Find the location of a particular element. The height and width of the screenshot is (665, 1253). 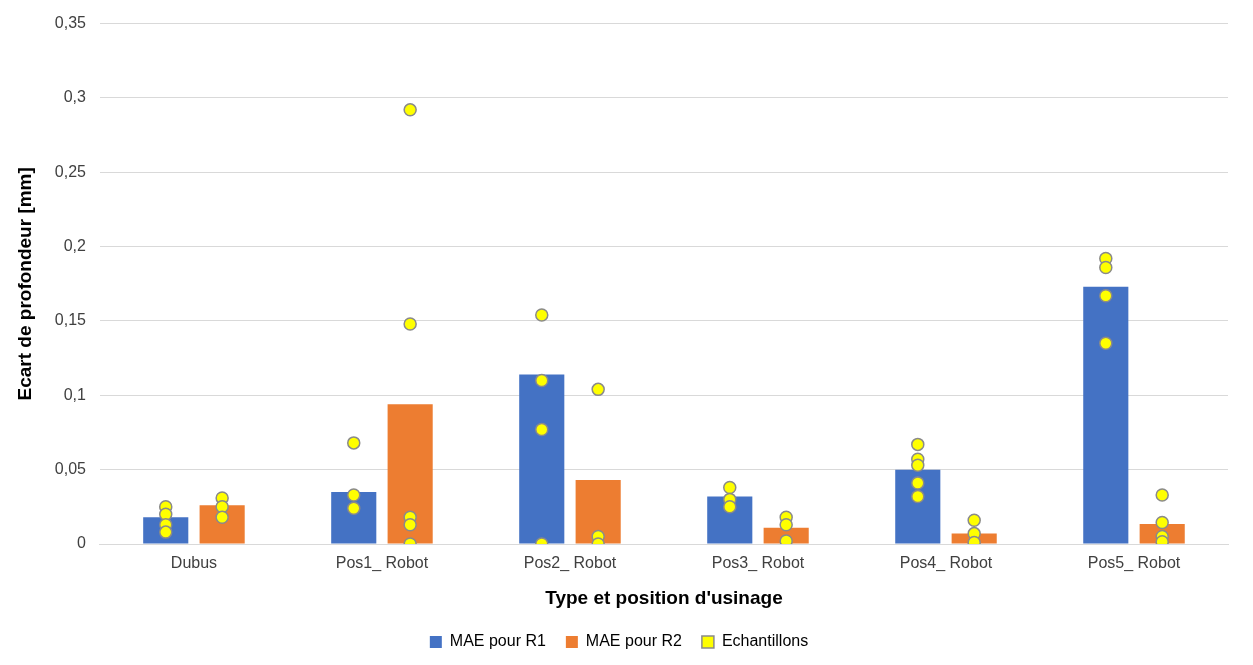

x-axis-title: Type et position d'usinage is located at coordinates (664, 597).